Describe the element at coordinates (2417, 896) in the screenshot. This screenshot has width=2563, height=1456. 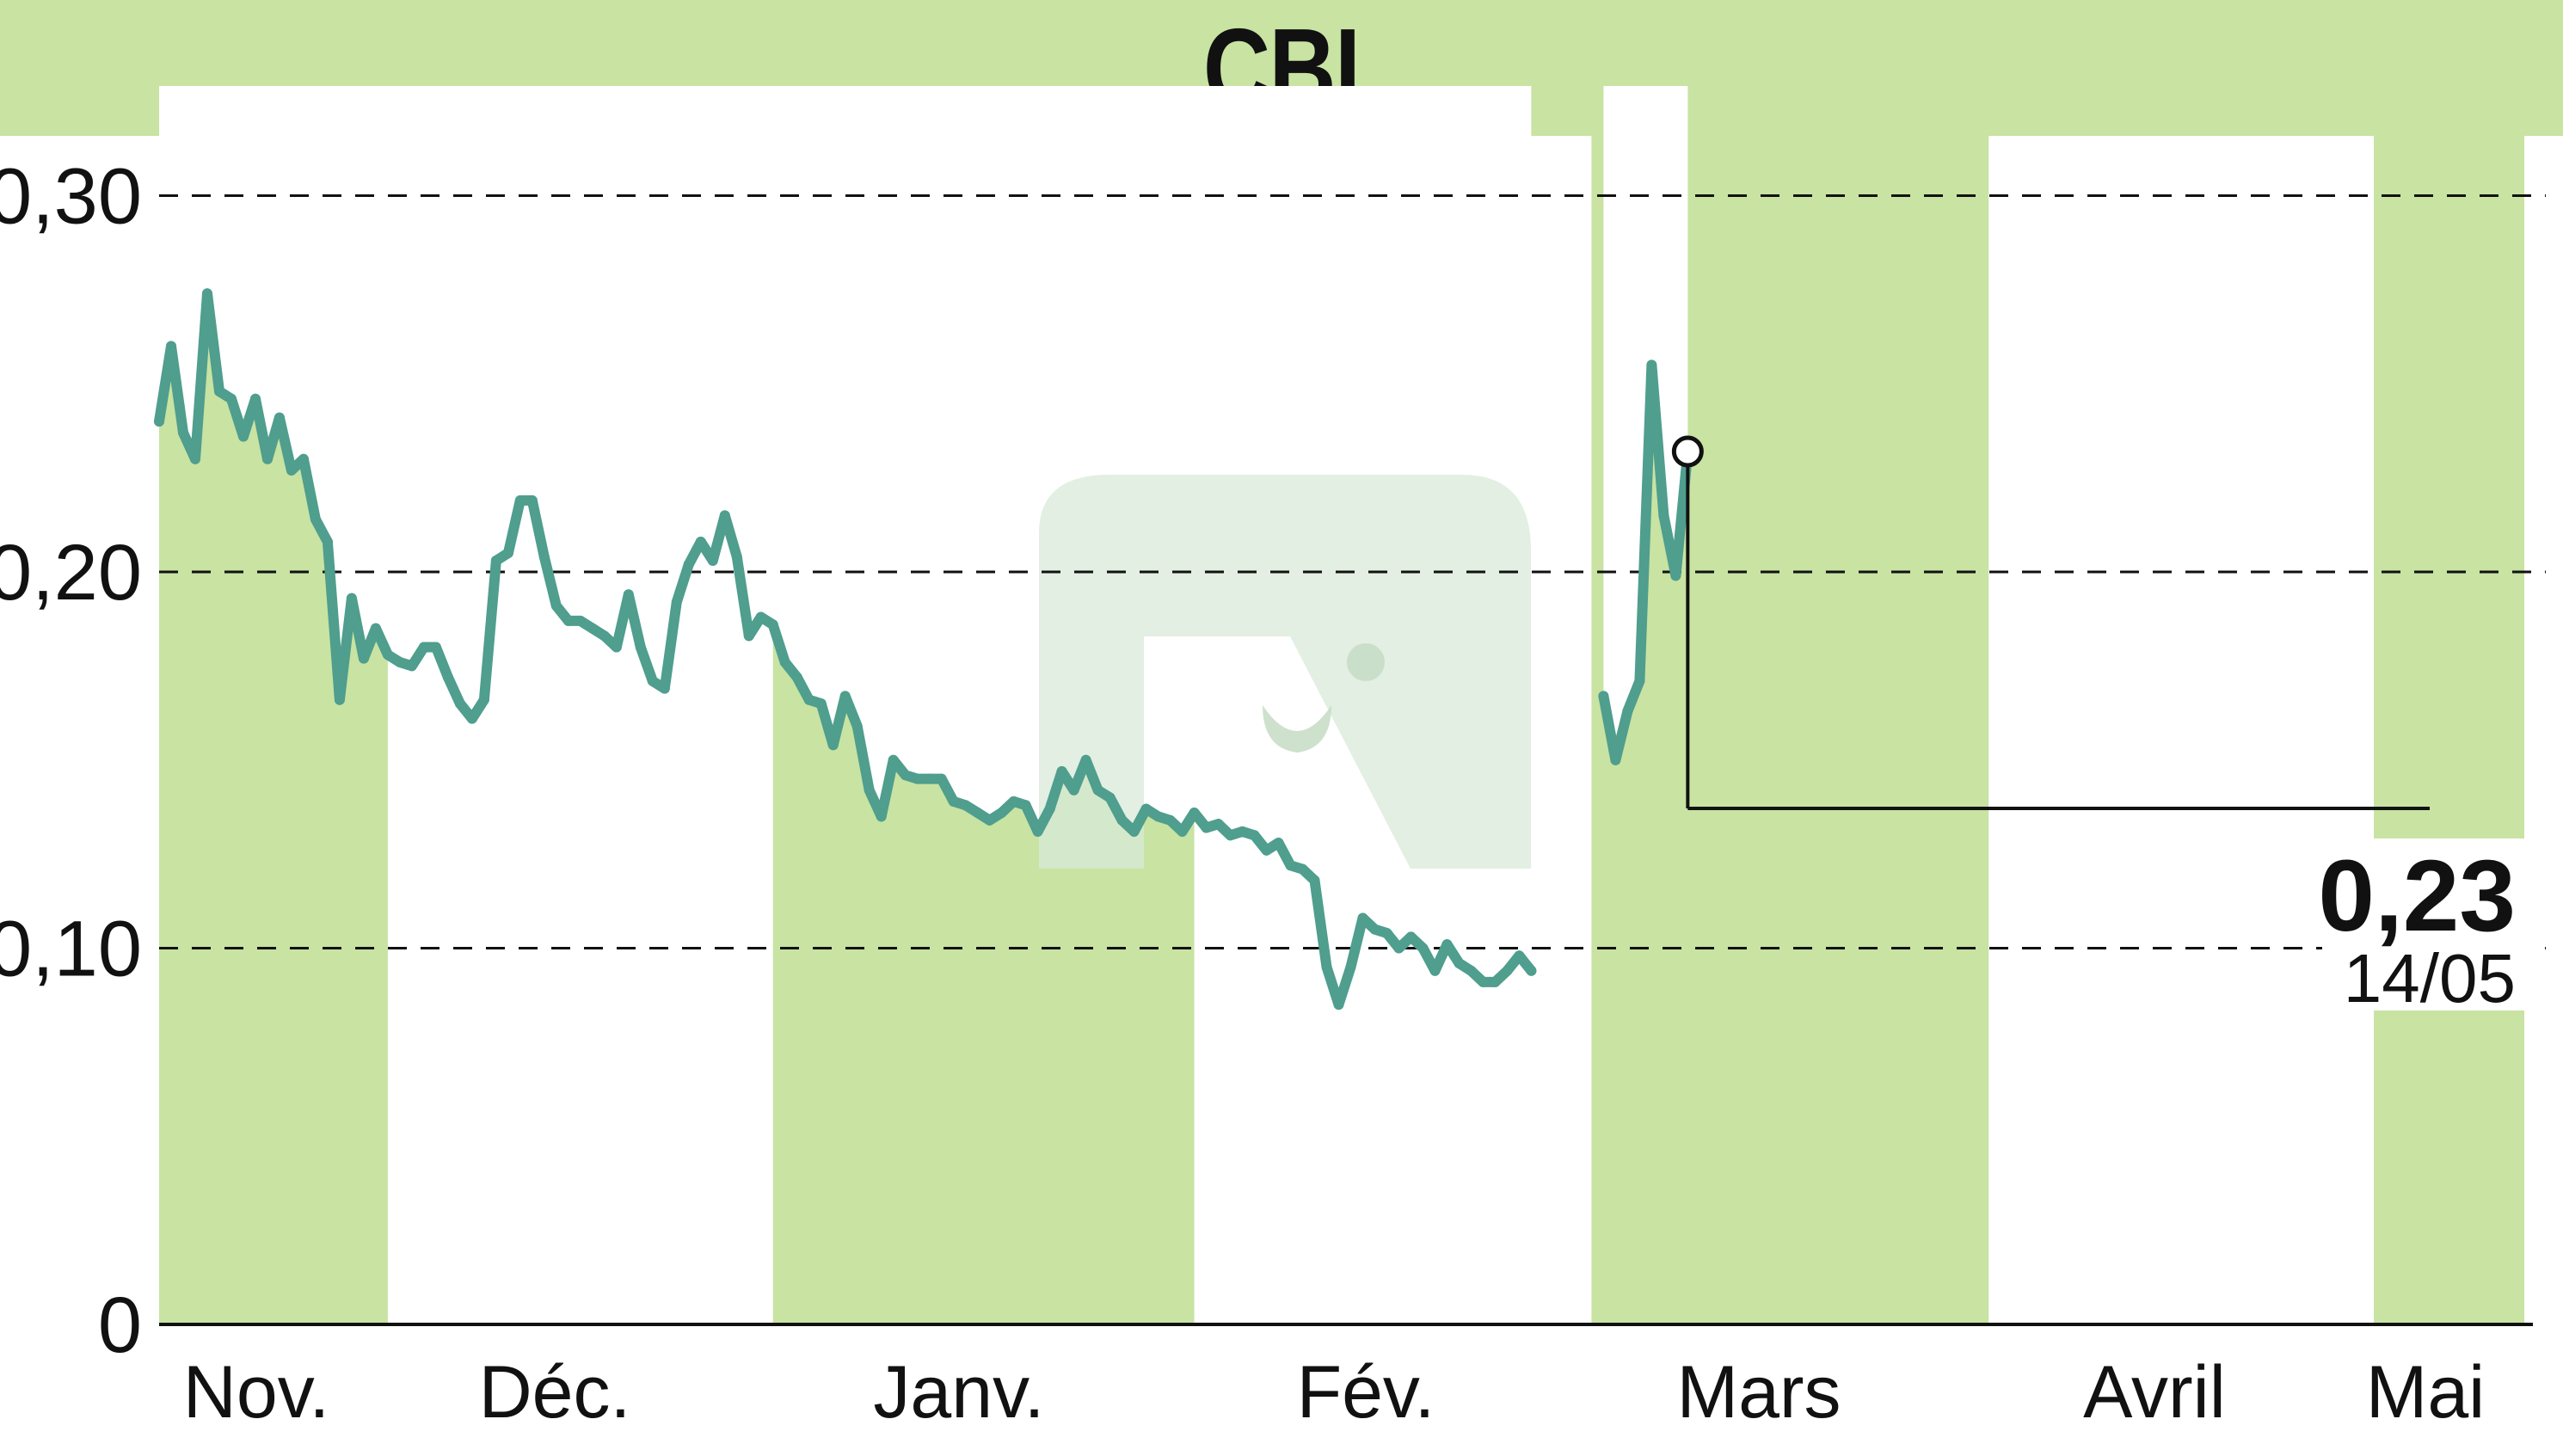
I see `last-value-label: 0,23` at that location.